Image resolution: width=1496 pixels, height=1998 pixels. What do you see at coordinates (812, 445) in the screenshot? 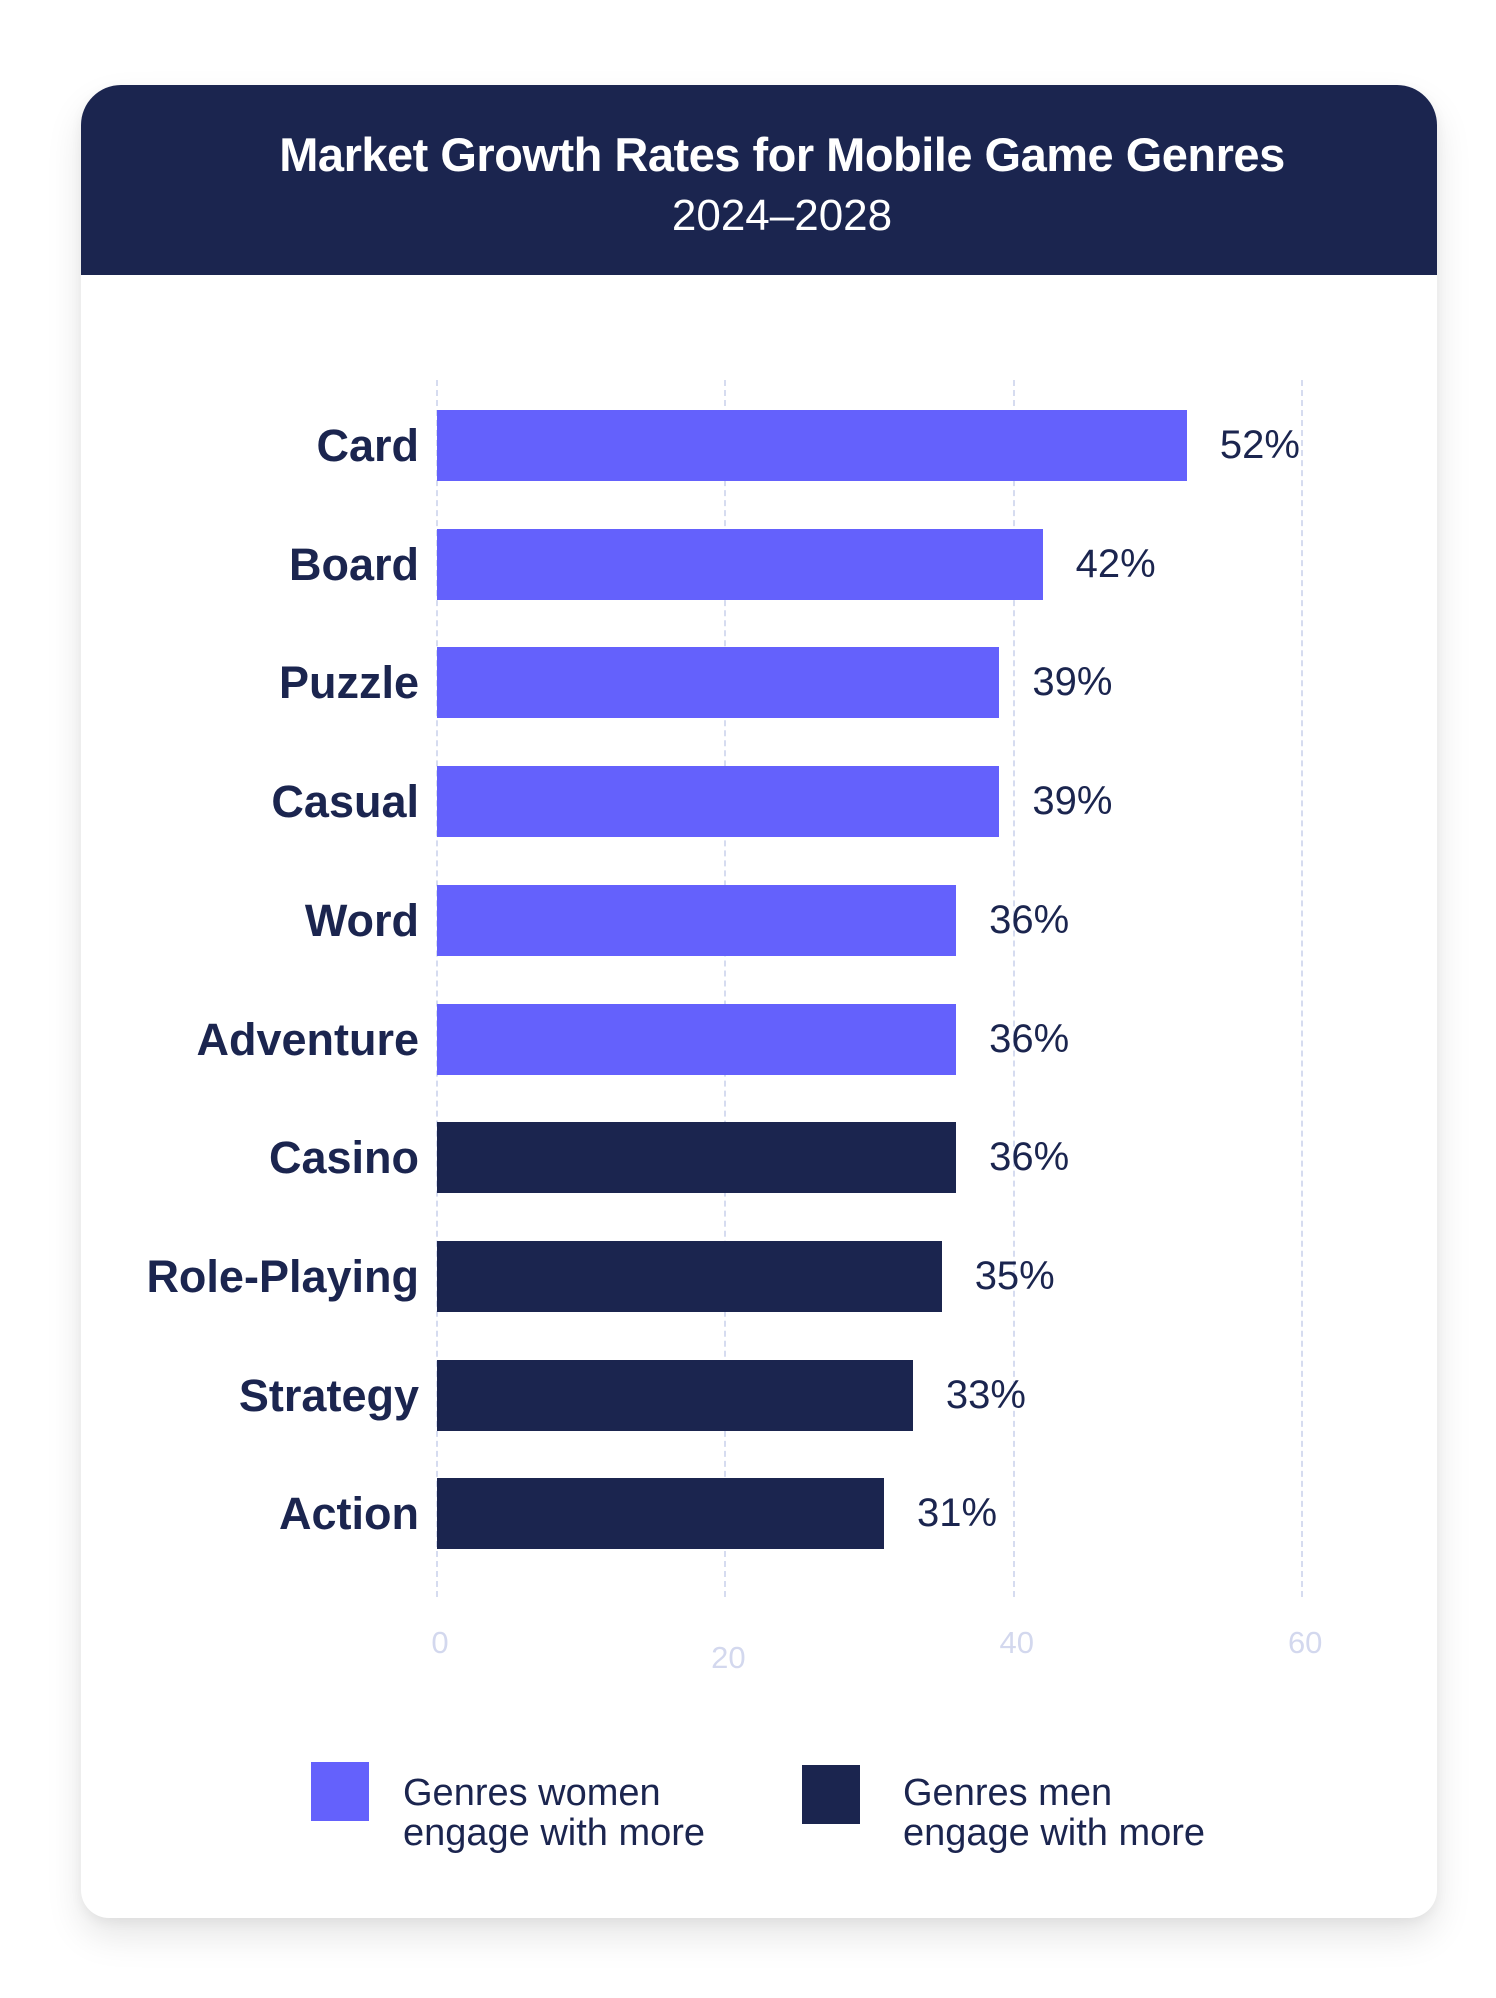
I see `bar-card` at bounding box center [812, 445].